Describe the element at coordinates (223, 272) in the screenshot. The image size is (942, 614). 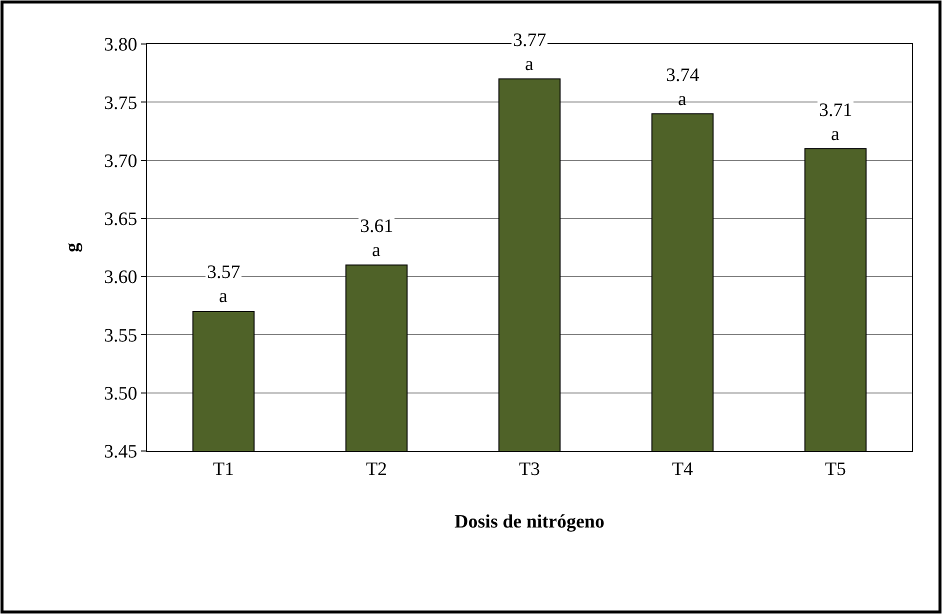
I see `data-label: 3.57` at that location.